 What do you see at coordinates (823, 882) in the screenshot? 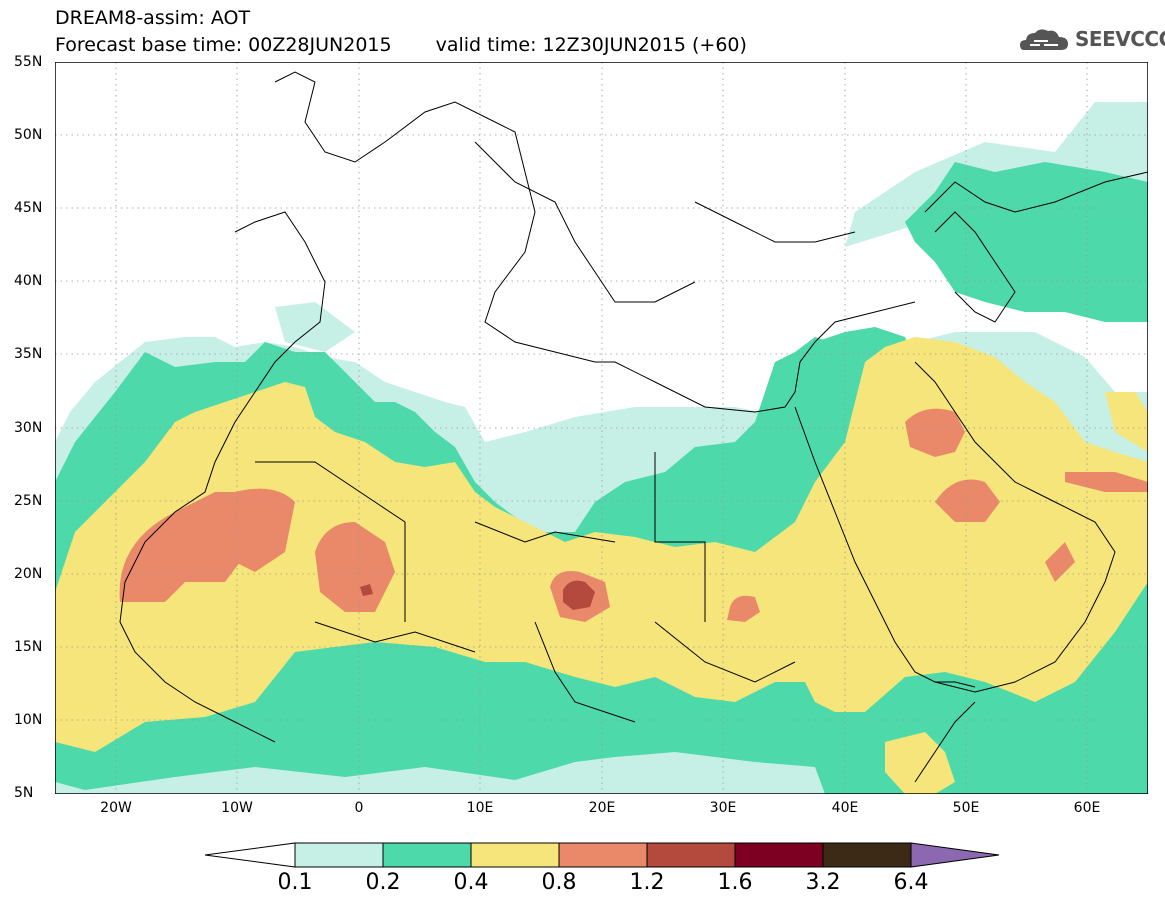
I see `legend-label: 3.2` at bounding box center [823, 882].